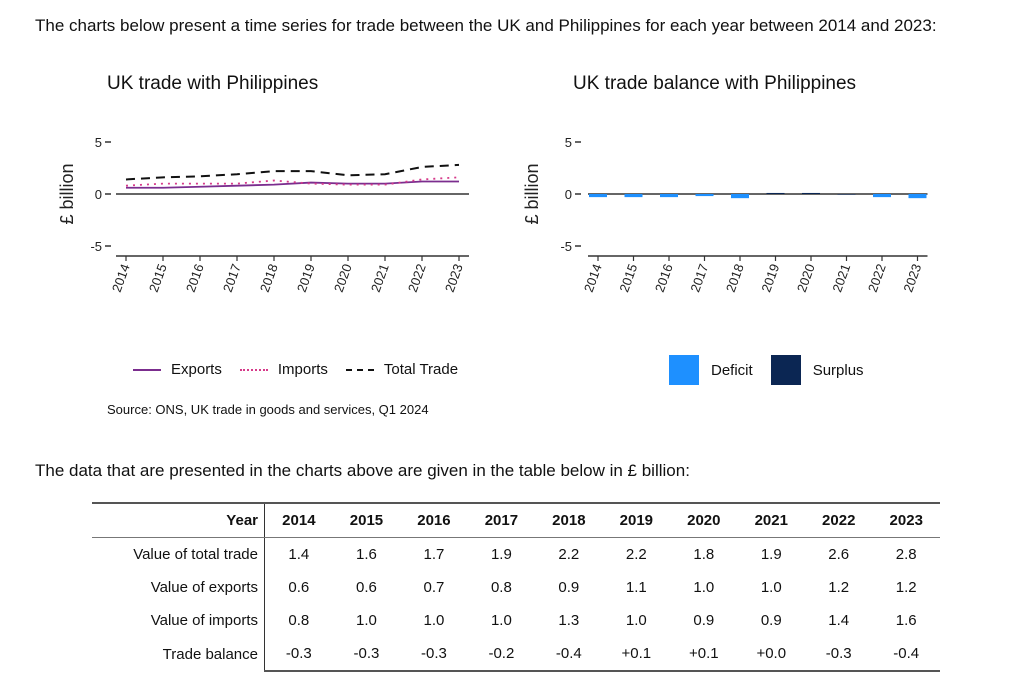  What do you see at coordinates (501, 654) in the screenshot?
I see `table-cell: -0.2` at bounding box center [501, 654].